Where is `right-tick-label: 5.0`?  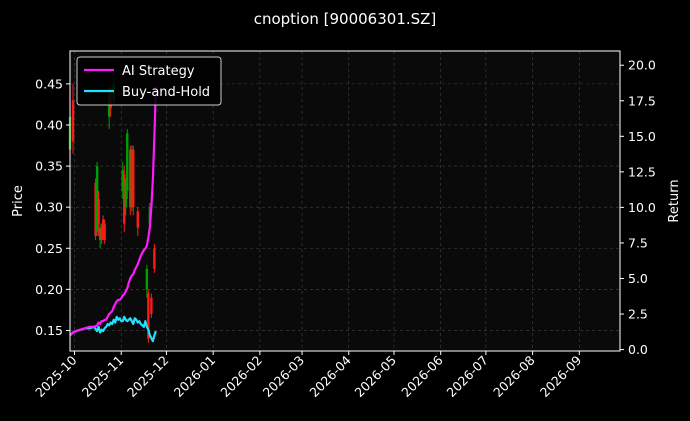
right-tick-label: 5.0 is located at coordinates (638, 278).